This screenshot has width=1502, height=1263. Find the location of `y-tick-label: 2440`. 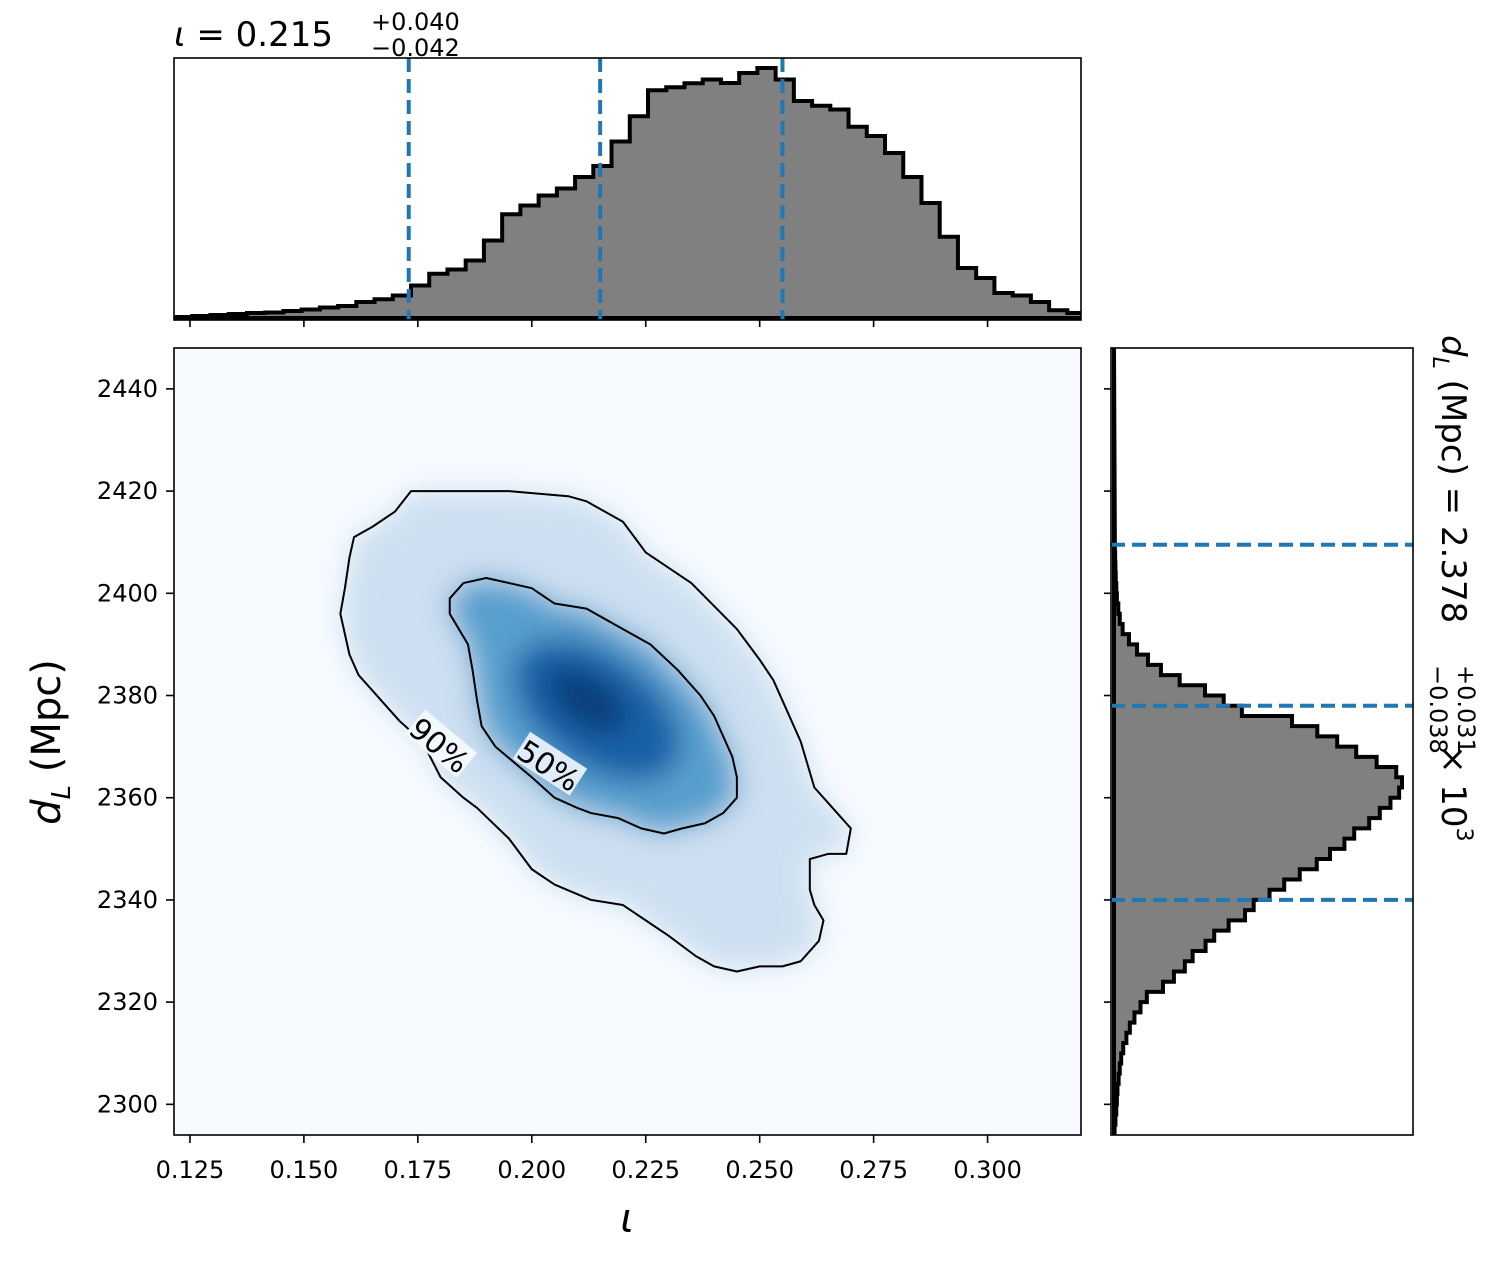

y-tick-label: 2440 is located at coordinates (127, 389).